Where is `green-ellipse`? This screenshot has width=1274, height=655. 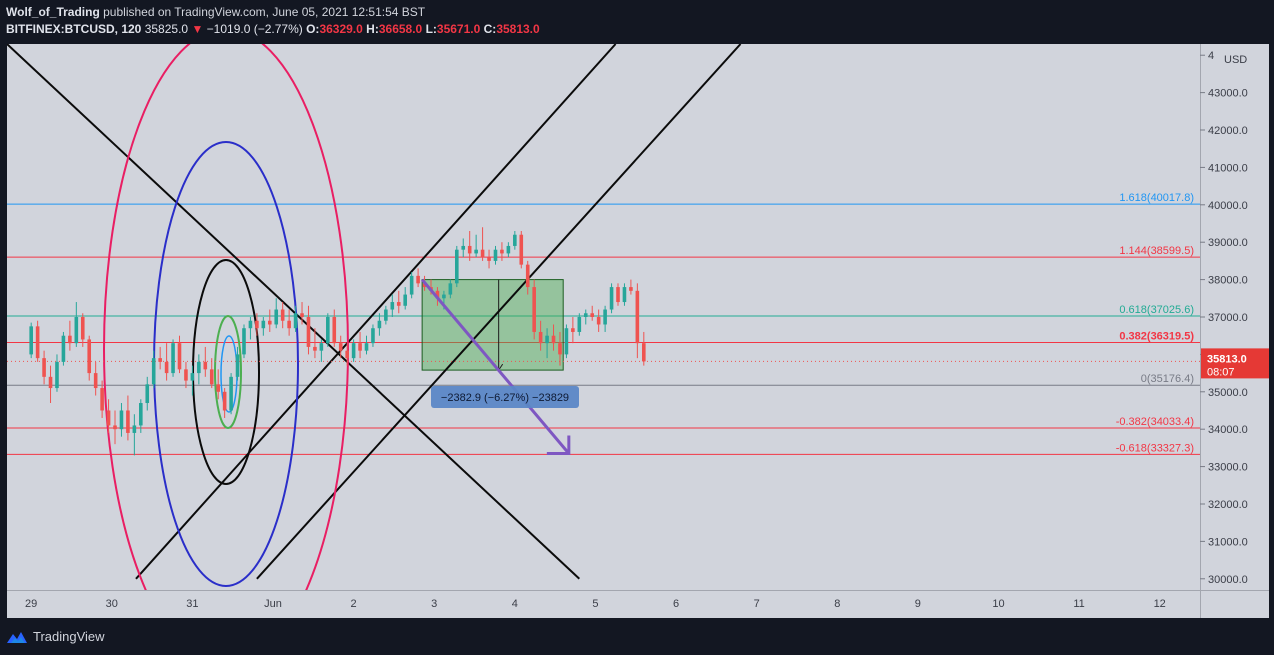
green-ellipse is located at coordinates (228, 372).